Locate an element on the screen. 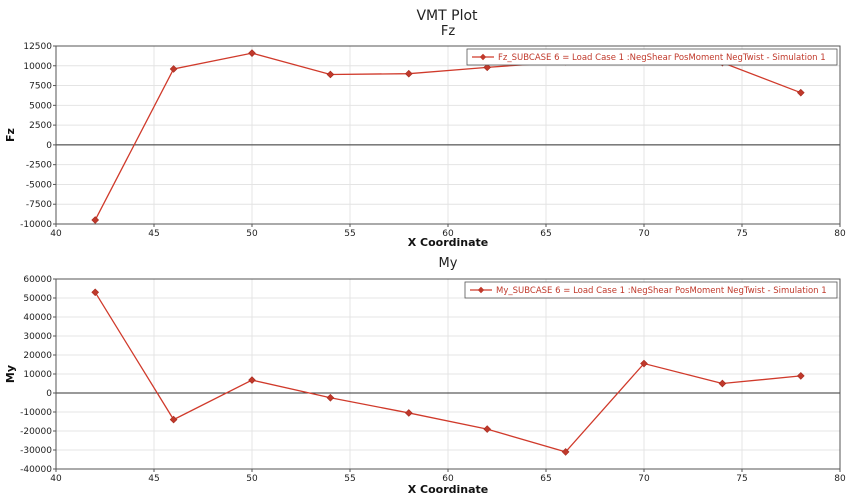  y-tick-label: -40000 is located at coordinates (36, 470).